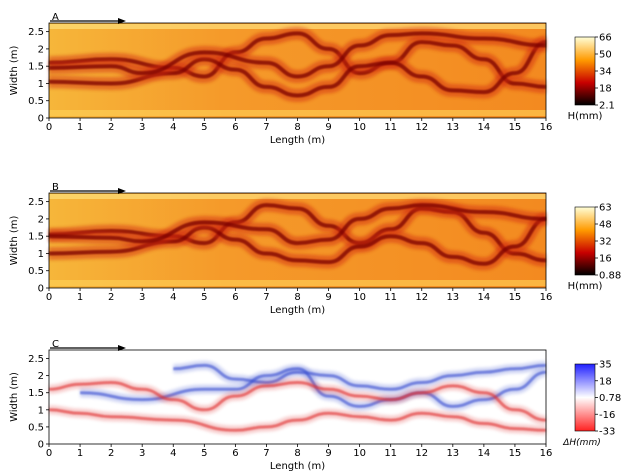 The height and width of the screenshot is (472, 622). What do you see at coordinates (605, 55) in the screenshot?
I see `colorbar-tick-label: 50` at bounding box center [605, 55].